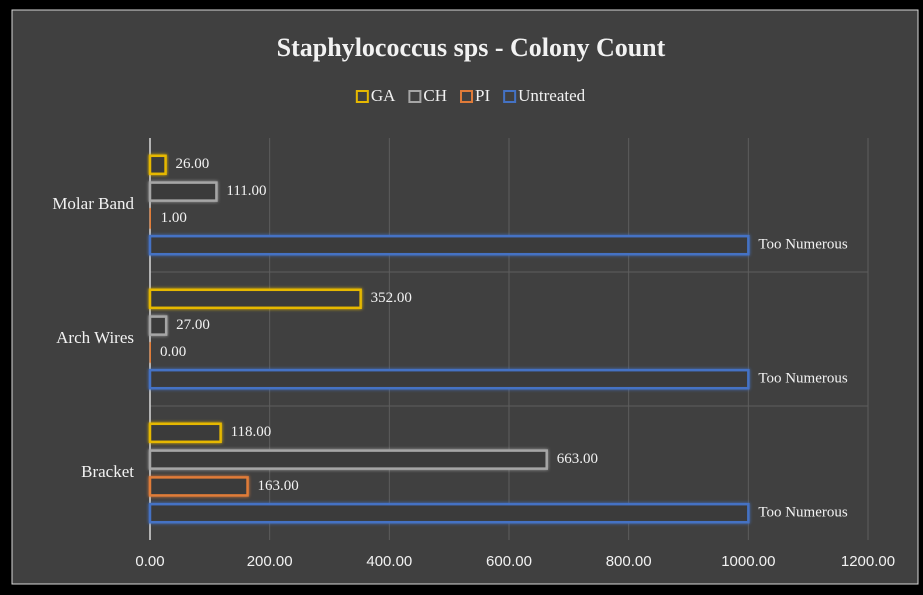  I want to click on data-label: 111.00, so click(246, 191).